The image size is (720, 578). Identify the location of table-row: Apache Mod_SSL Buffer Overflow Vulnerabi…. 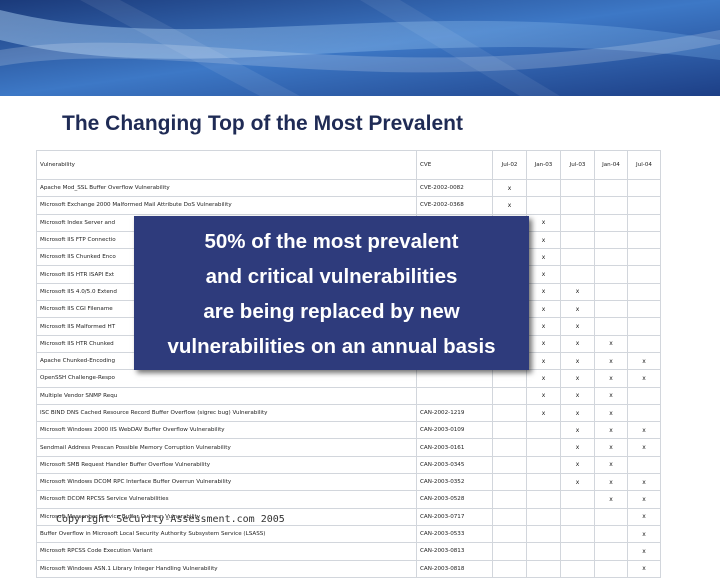
(348, 188).